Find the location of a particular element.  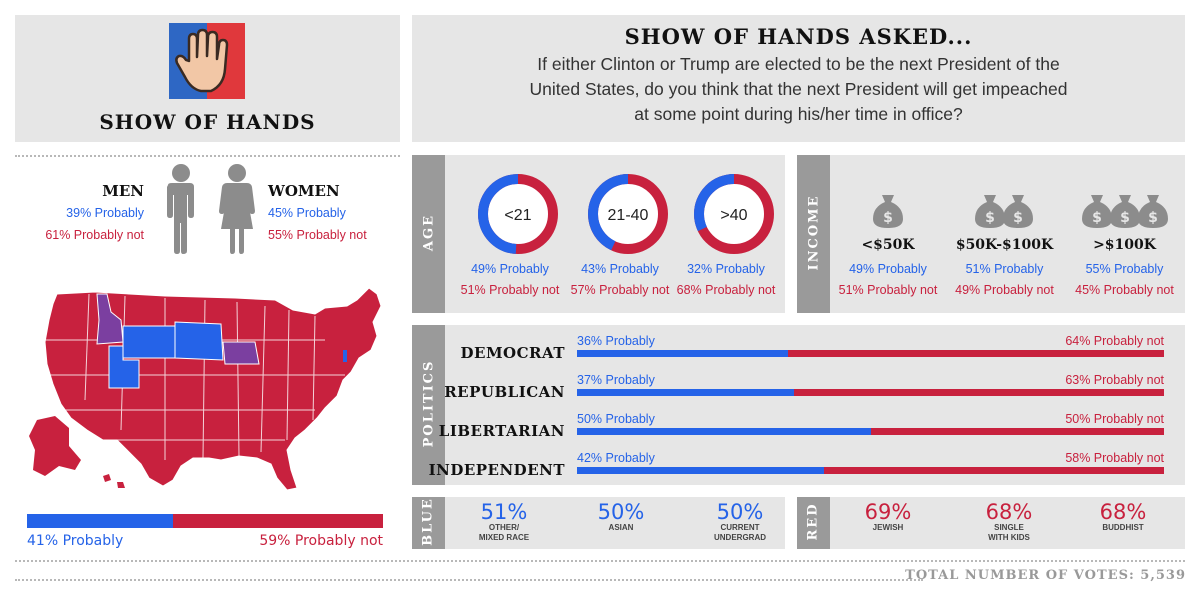

red-tab: RED is located at coordinates (813, 523).